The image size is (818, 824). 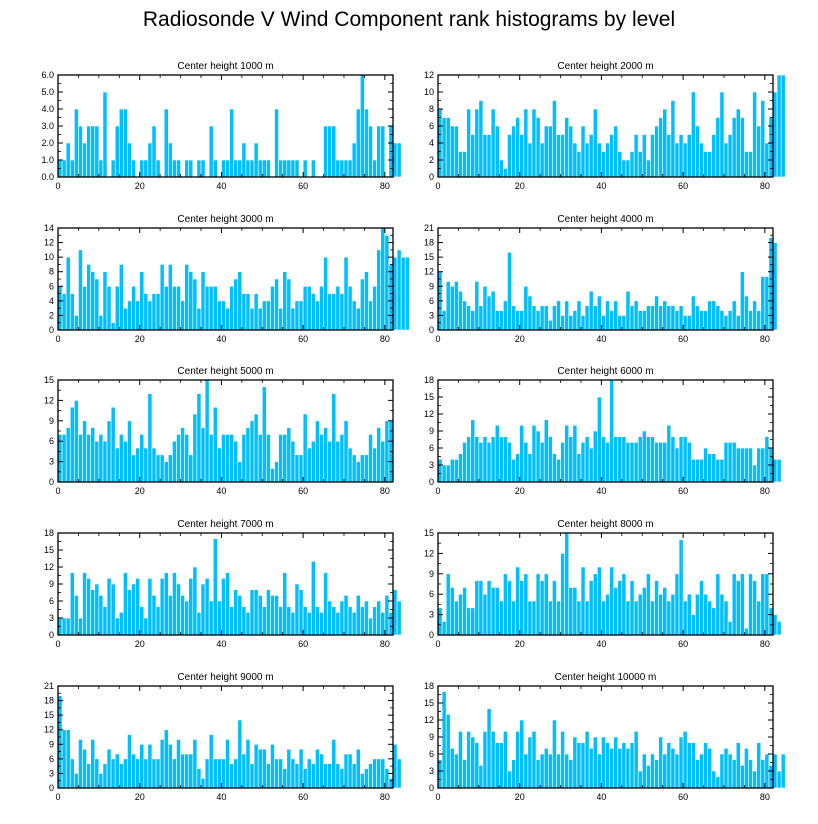 I want to click on y-tick-label: 4, so click(x=51, y=301).